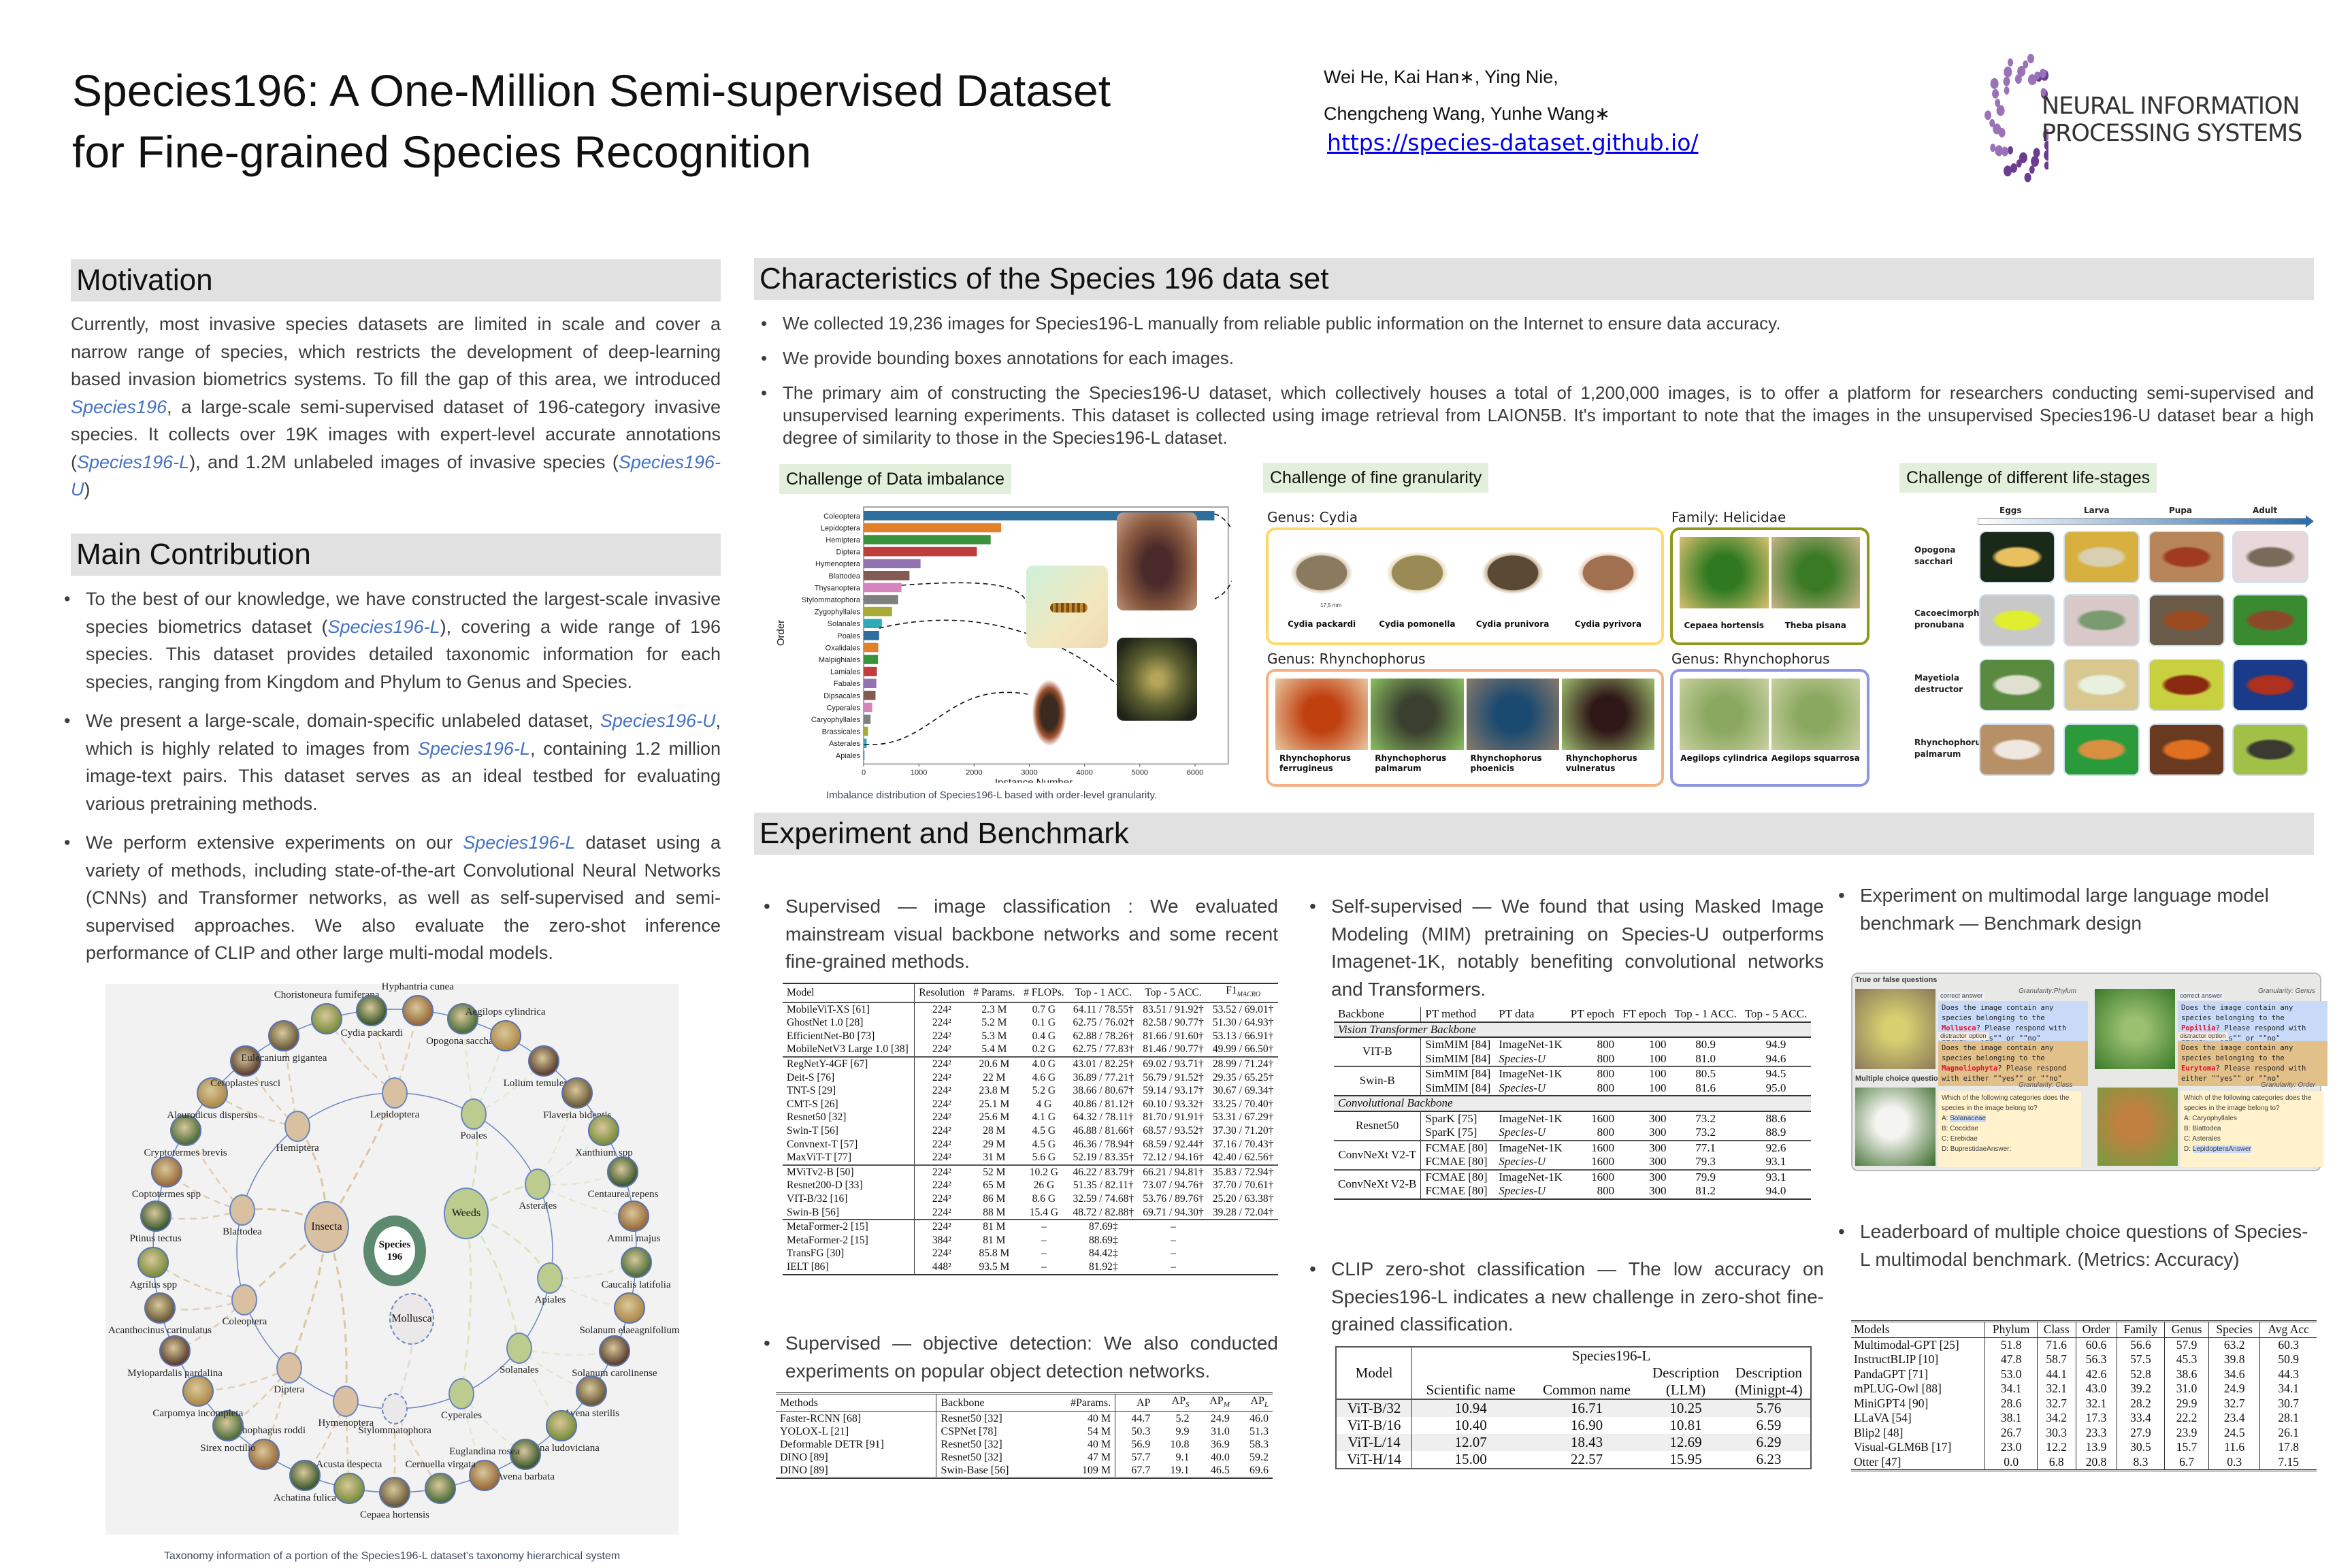 The width and height of the screenshot is (2352, 1568). I want to click on table-cell: mPLUG-Owl [88], so click(1919, 1389).